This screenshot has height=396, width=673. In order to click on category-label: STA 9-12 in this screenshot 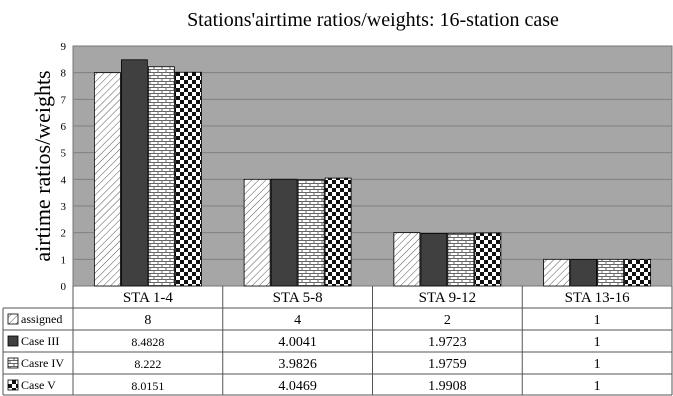, I will do `click(448, 298)`.